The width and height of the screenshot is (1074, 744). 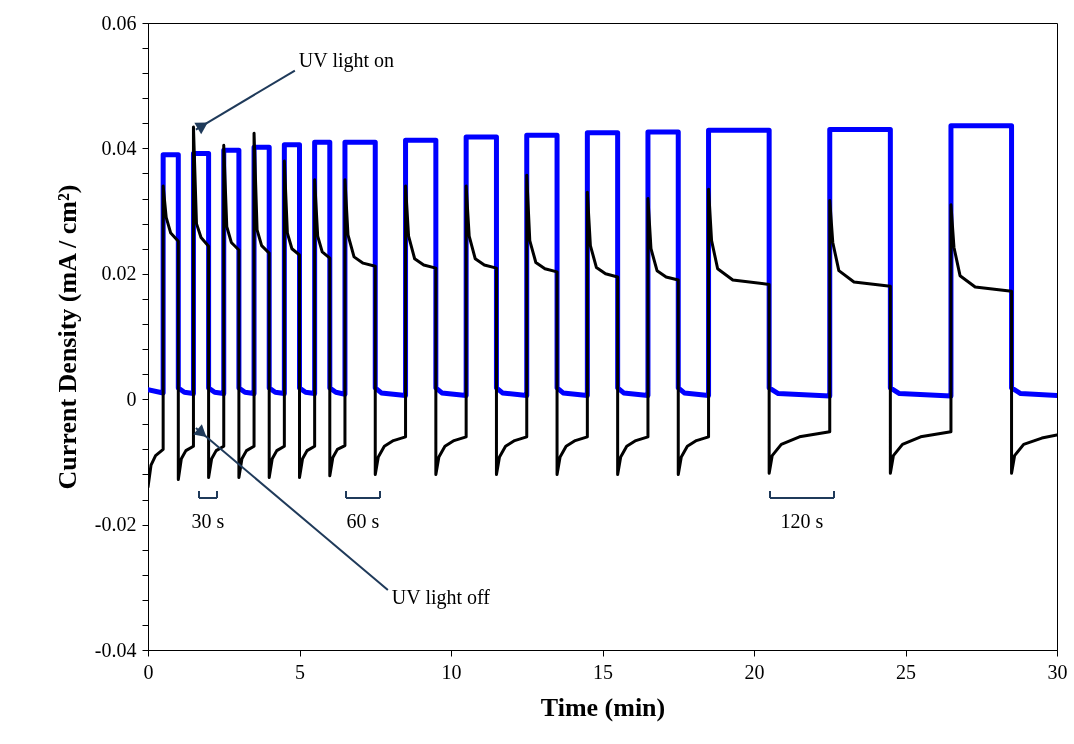 I want to click on y-tick-label: -0.04, so click(x=115, y=649).